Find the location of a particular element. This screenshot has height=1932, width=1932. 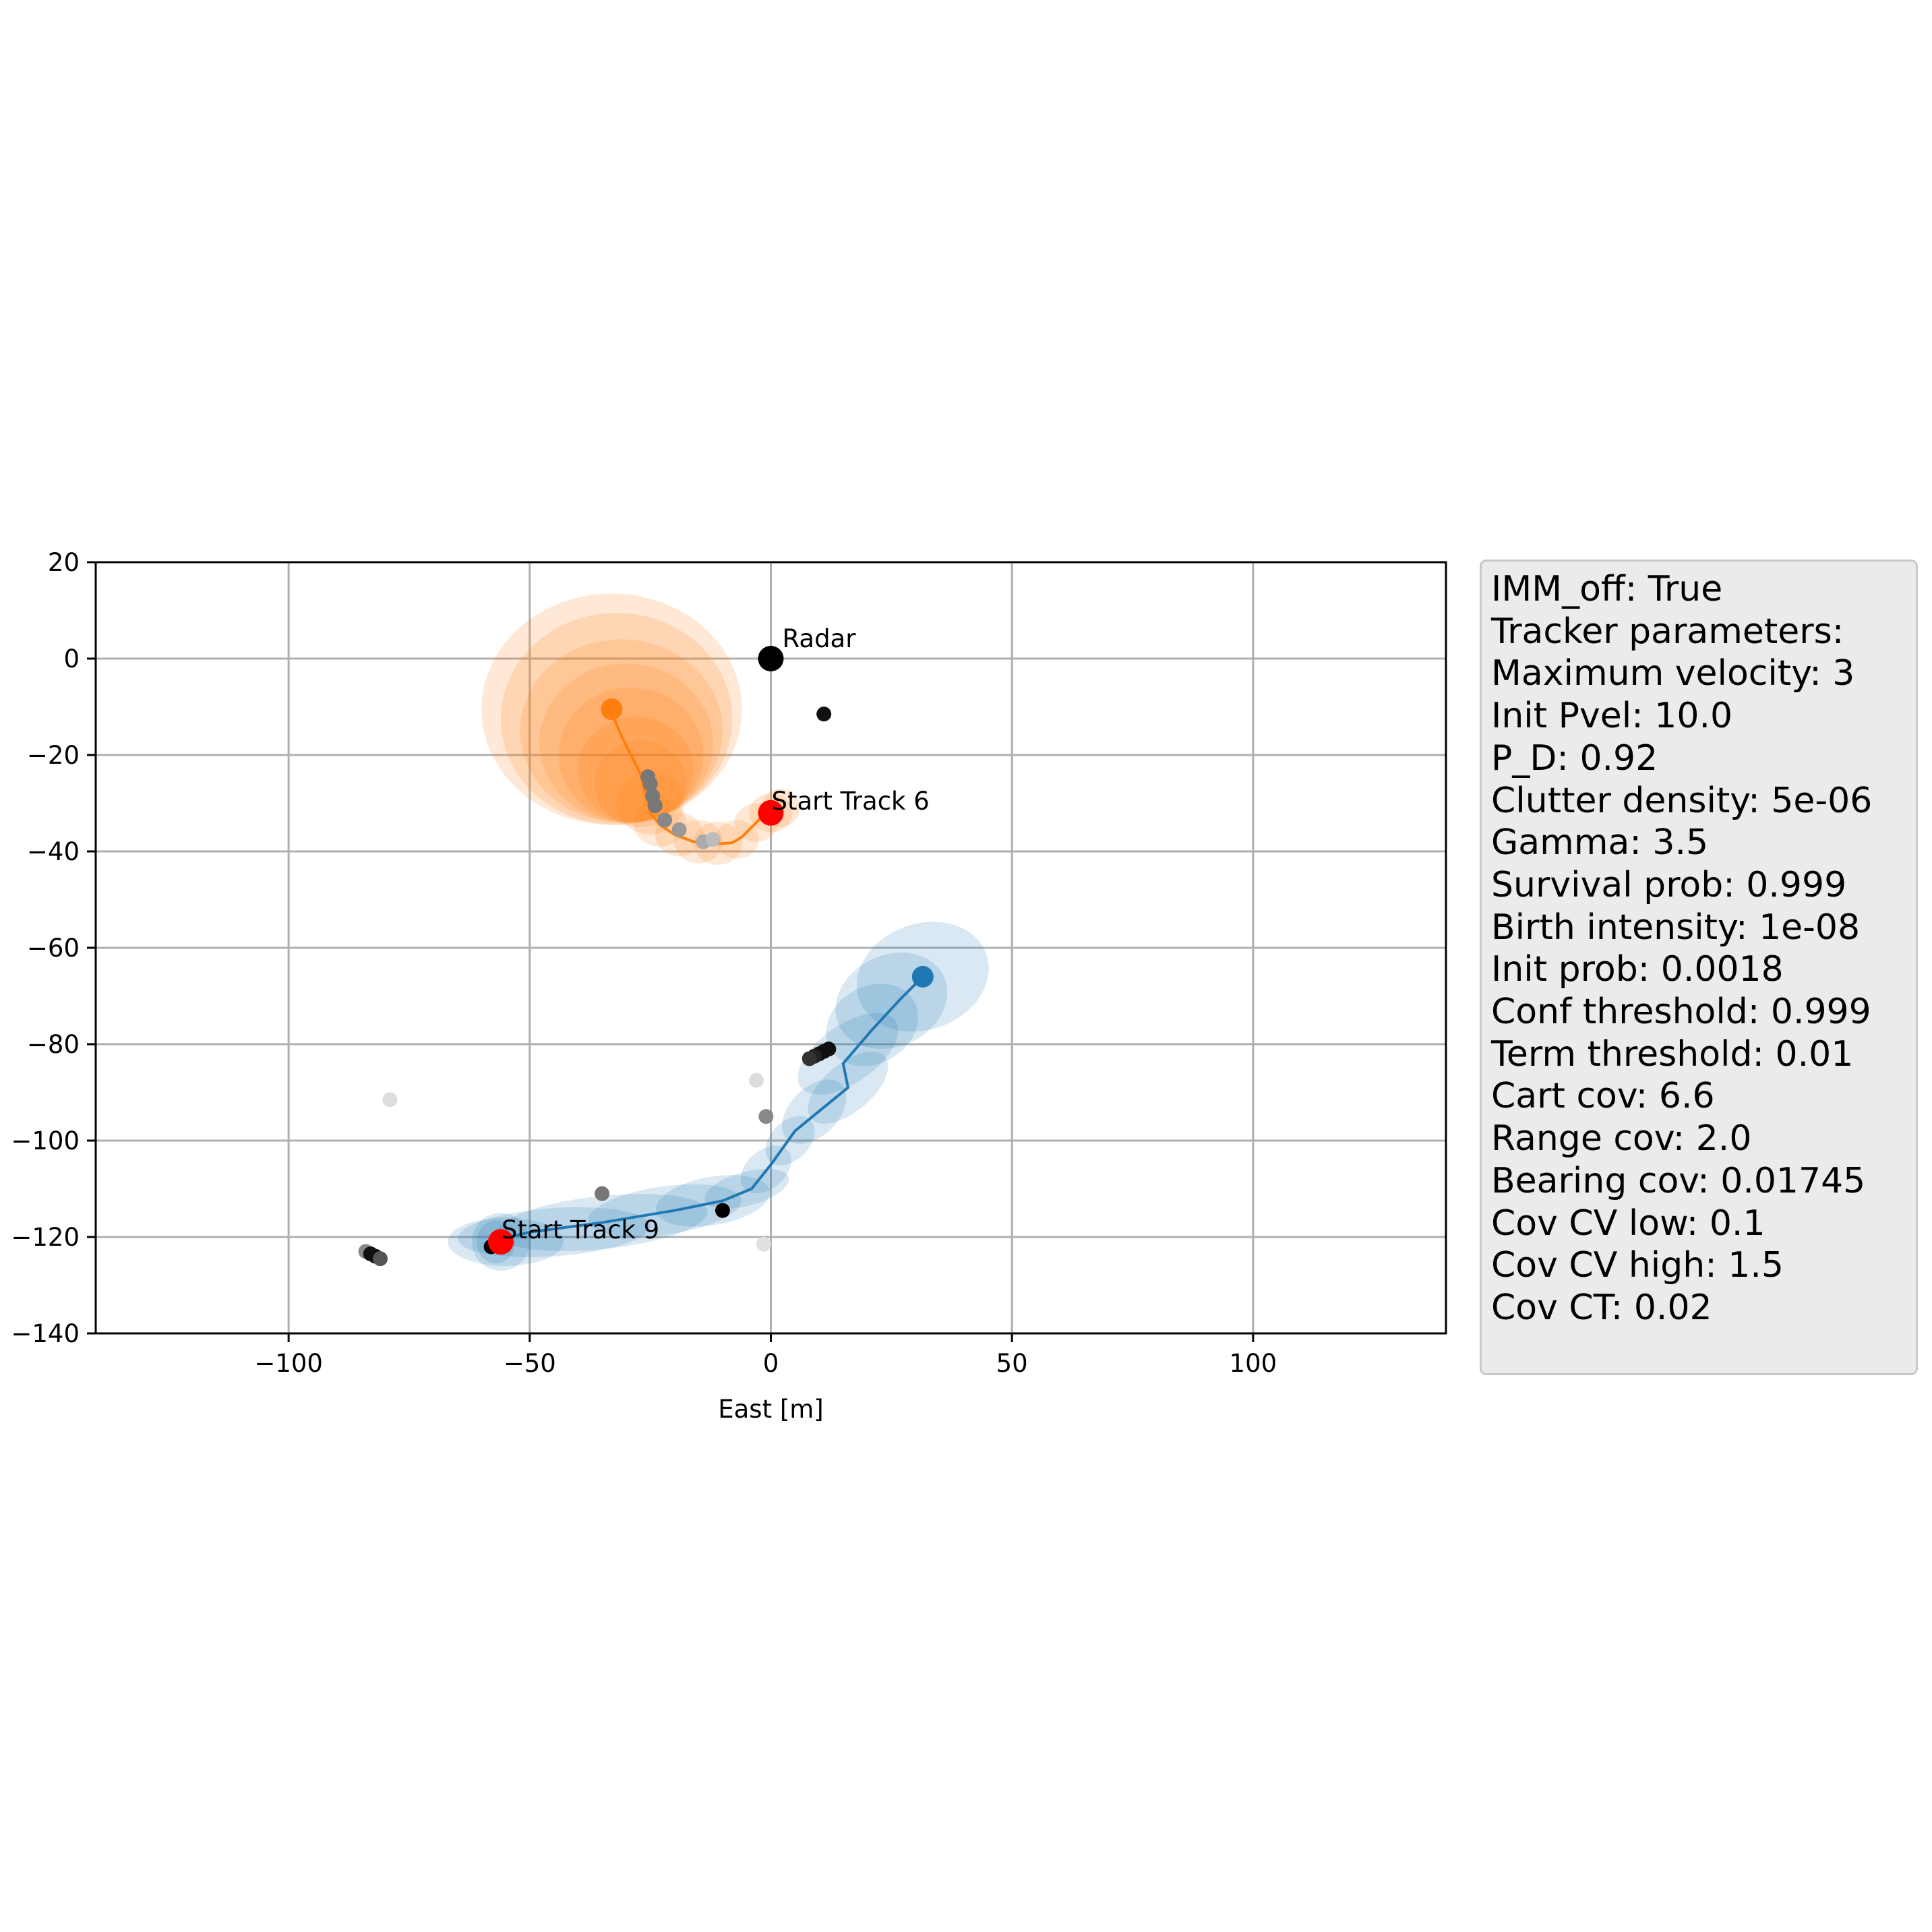

y-tick-label: −140 is located at coordinates (45, 1333).